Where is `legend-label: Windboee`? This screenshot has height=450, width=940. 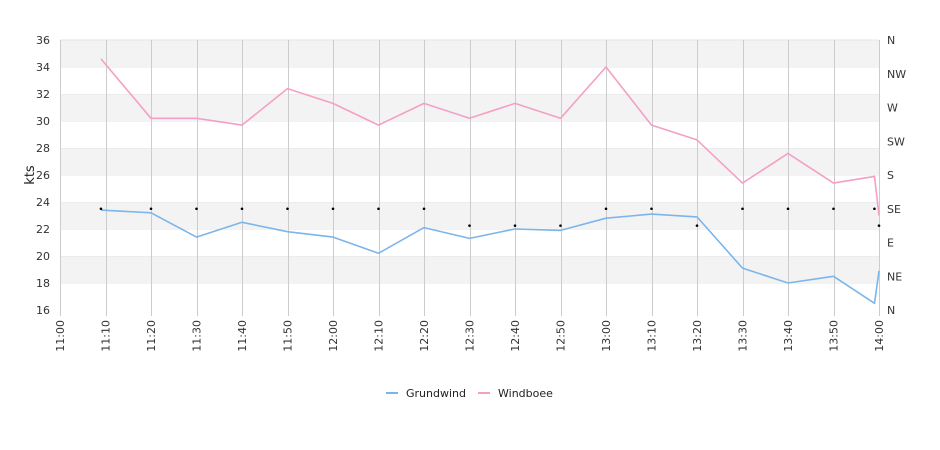
legend-label: Windboee is located at coordinates (525, 393).